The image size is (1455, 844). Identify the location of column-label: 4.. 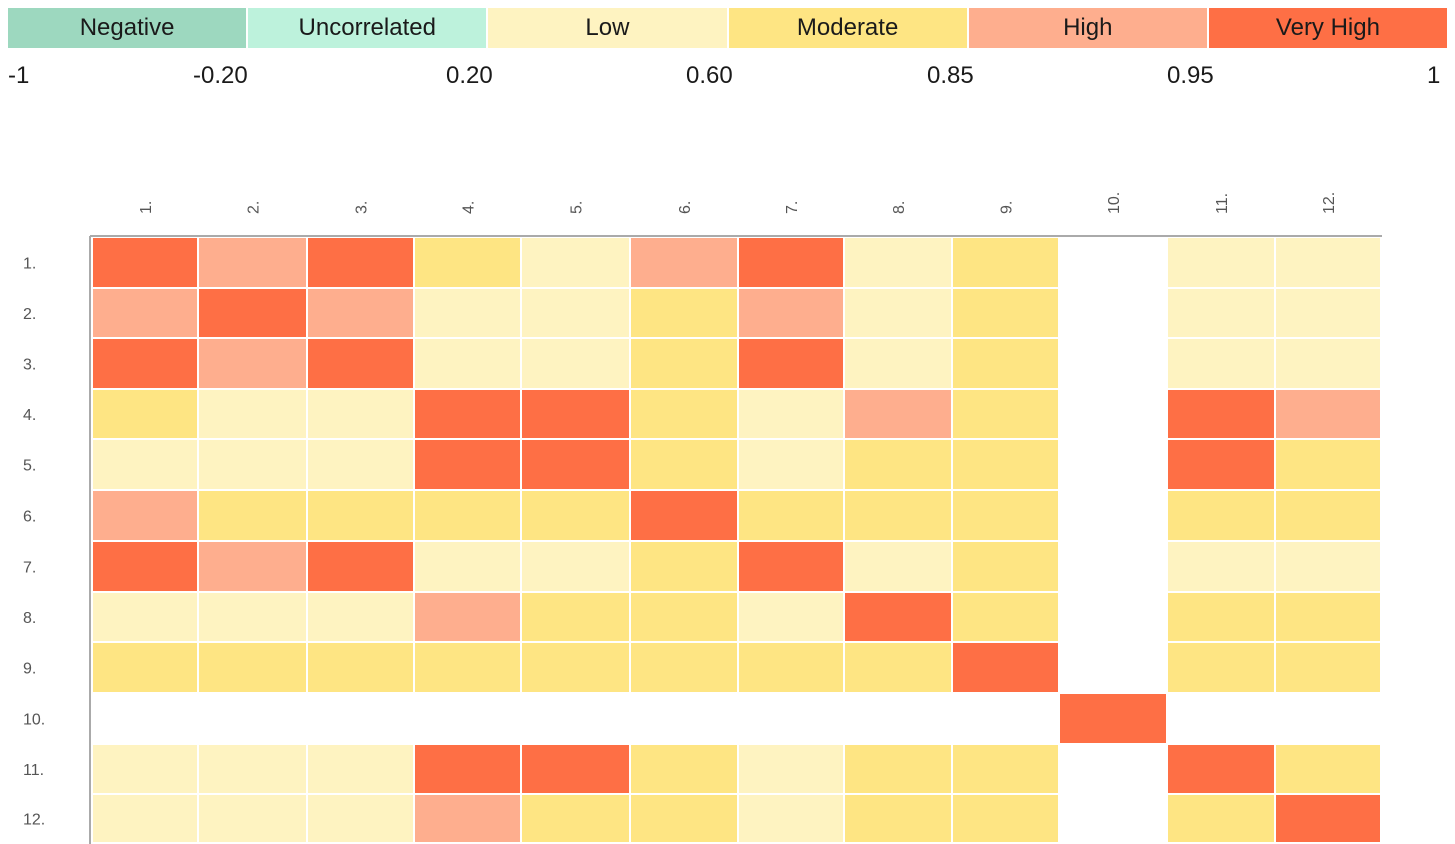
(469, 207).